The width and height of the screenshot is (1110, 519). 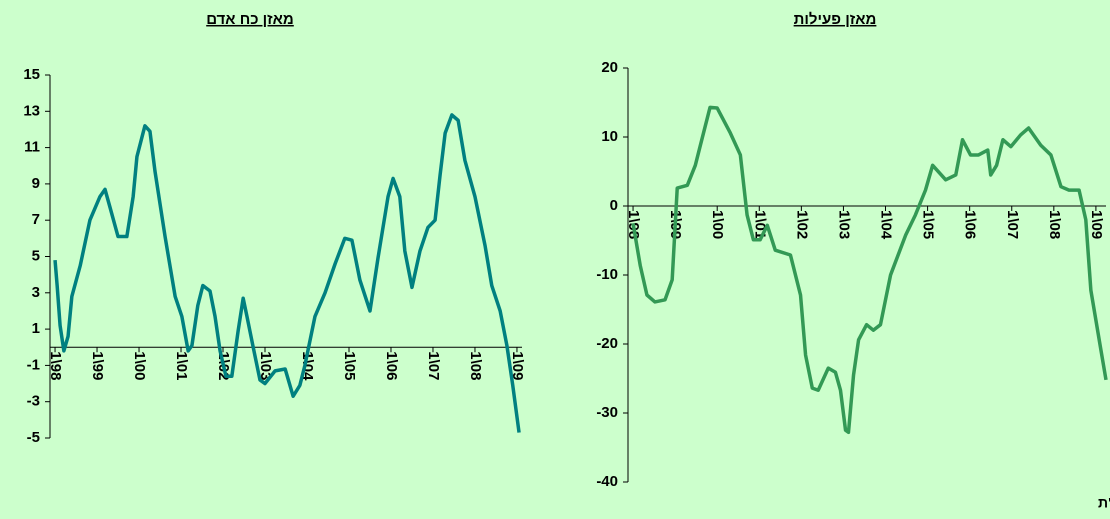 What do you see at coordinates (607, 412) in the screenshot?
I see `y-tick-label: -30` at bounding box center [607, 412].